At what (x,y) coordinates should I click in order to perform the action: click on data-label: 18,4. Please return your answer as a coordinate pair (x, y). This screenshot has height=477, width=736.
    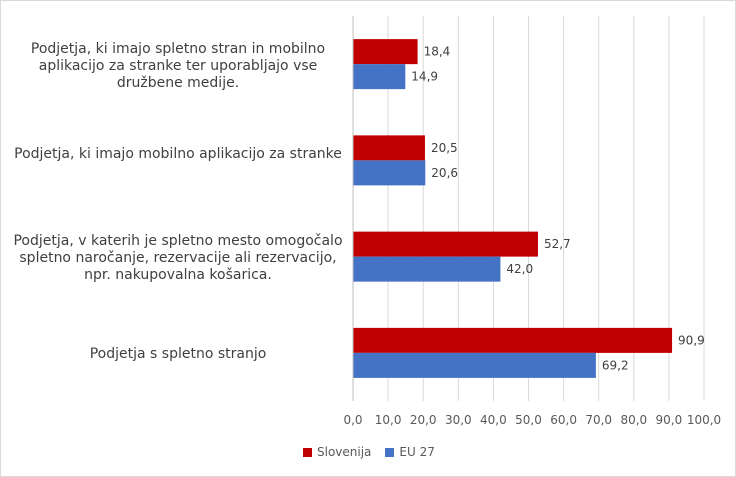
    Looking at the image, I should click on (437, 52).